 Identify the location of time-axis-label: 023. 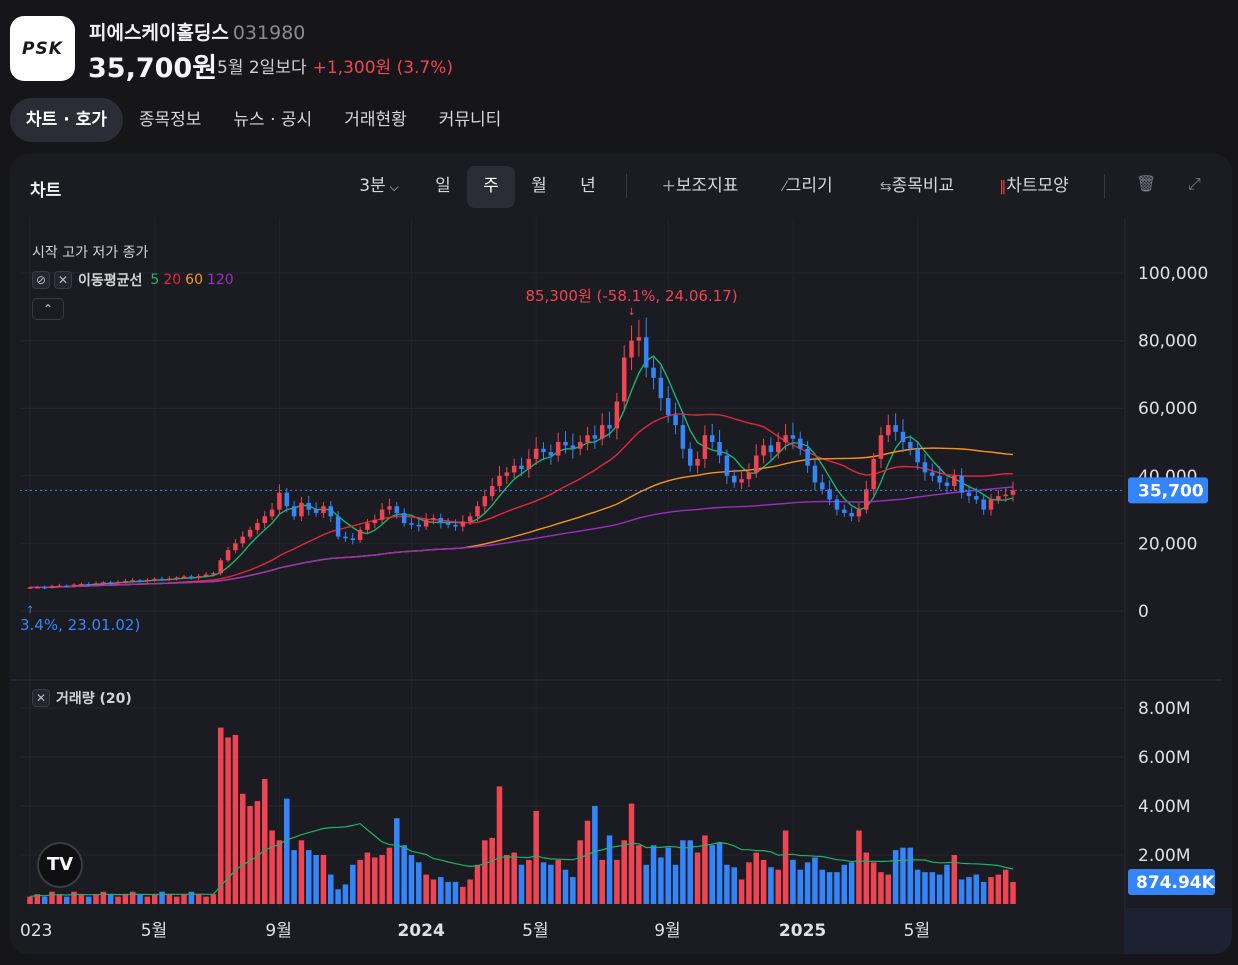
(36, 931).